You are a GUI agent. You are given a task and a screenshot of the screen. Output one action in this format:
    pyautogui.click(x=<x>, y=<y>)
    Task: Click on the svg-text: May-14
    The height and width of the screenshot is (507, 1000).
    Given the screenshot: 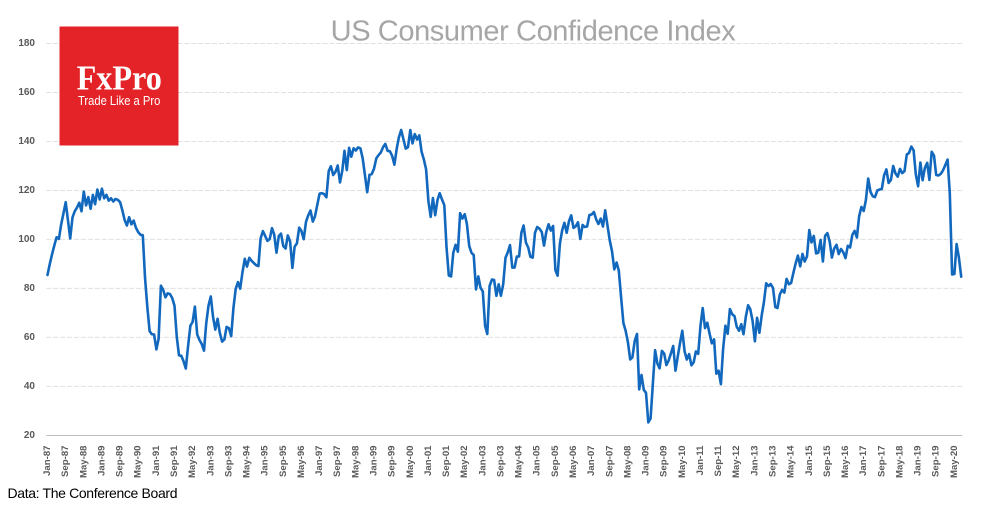 What is the action you would take?
    pyautogui.click(x=791, y=461)
    